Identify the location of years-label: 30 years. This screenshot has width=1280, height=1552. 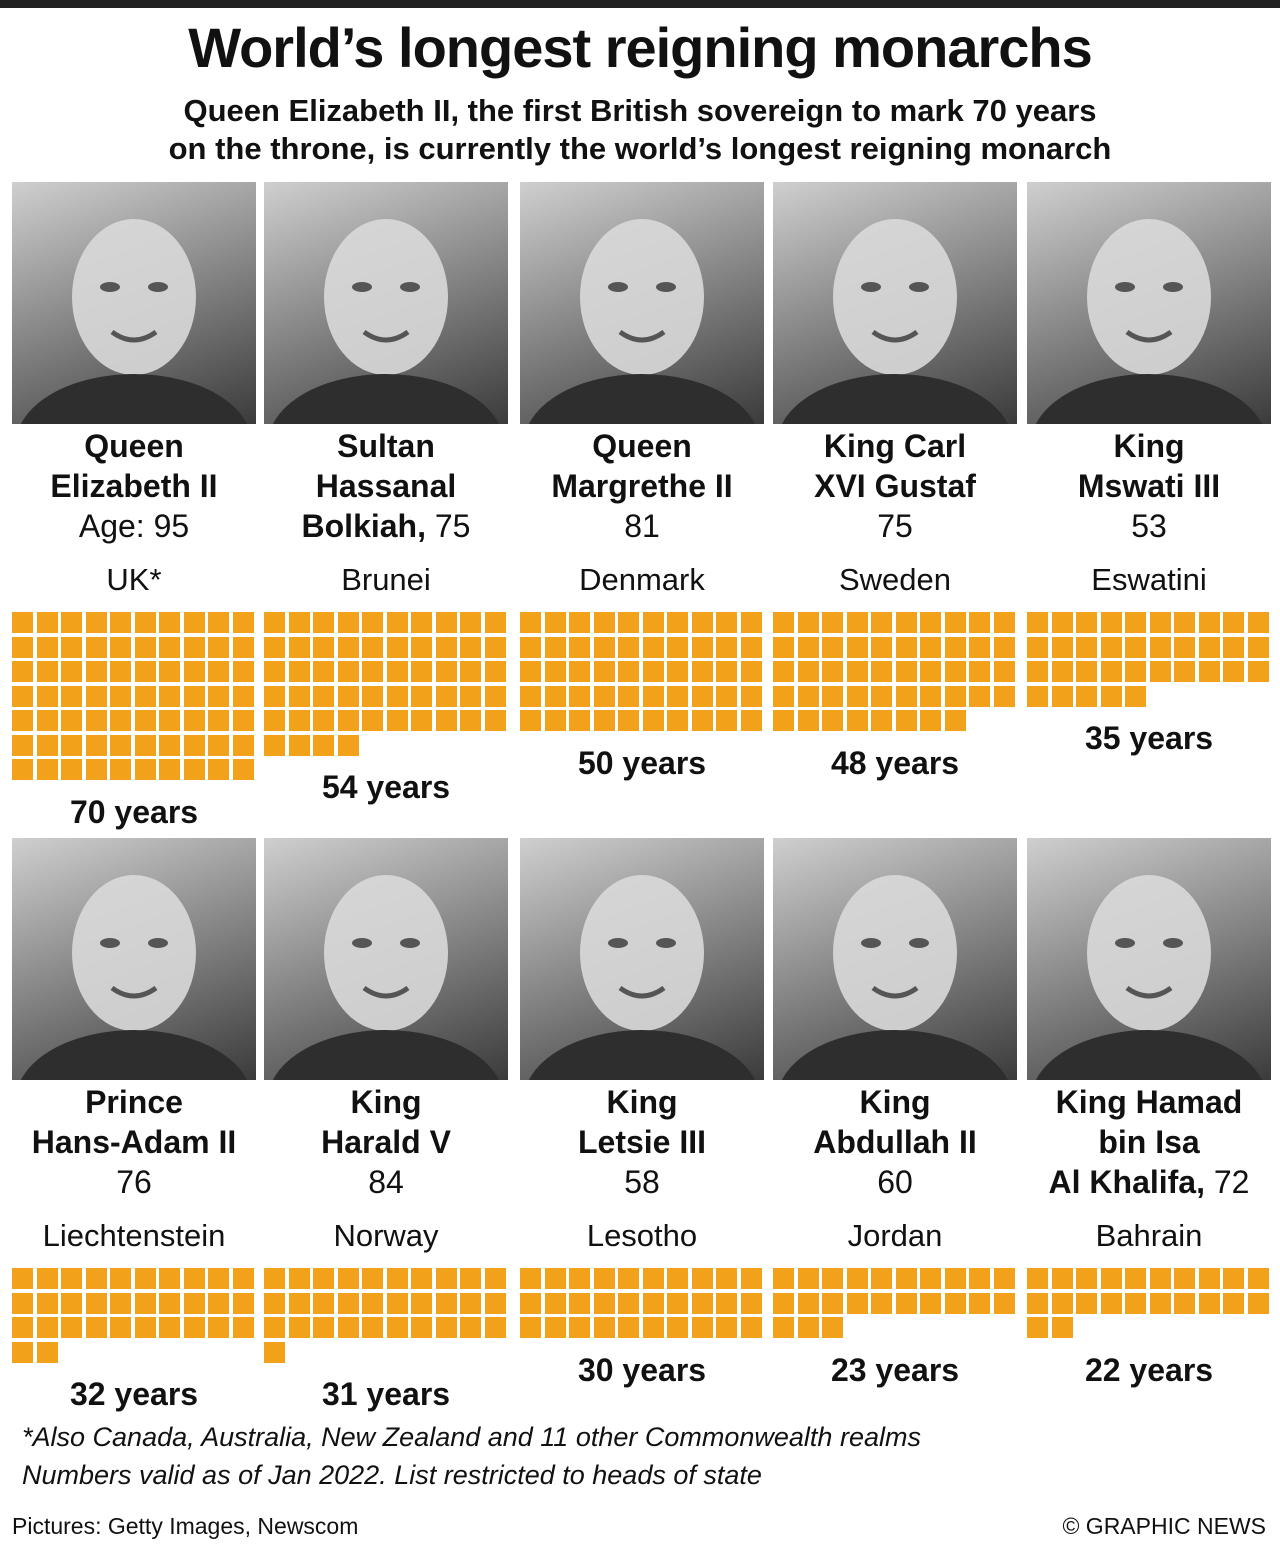
(642, 1369).